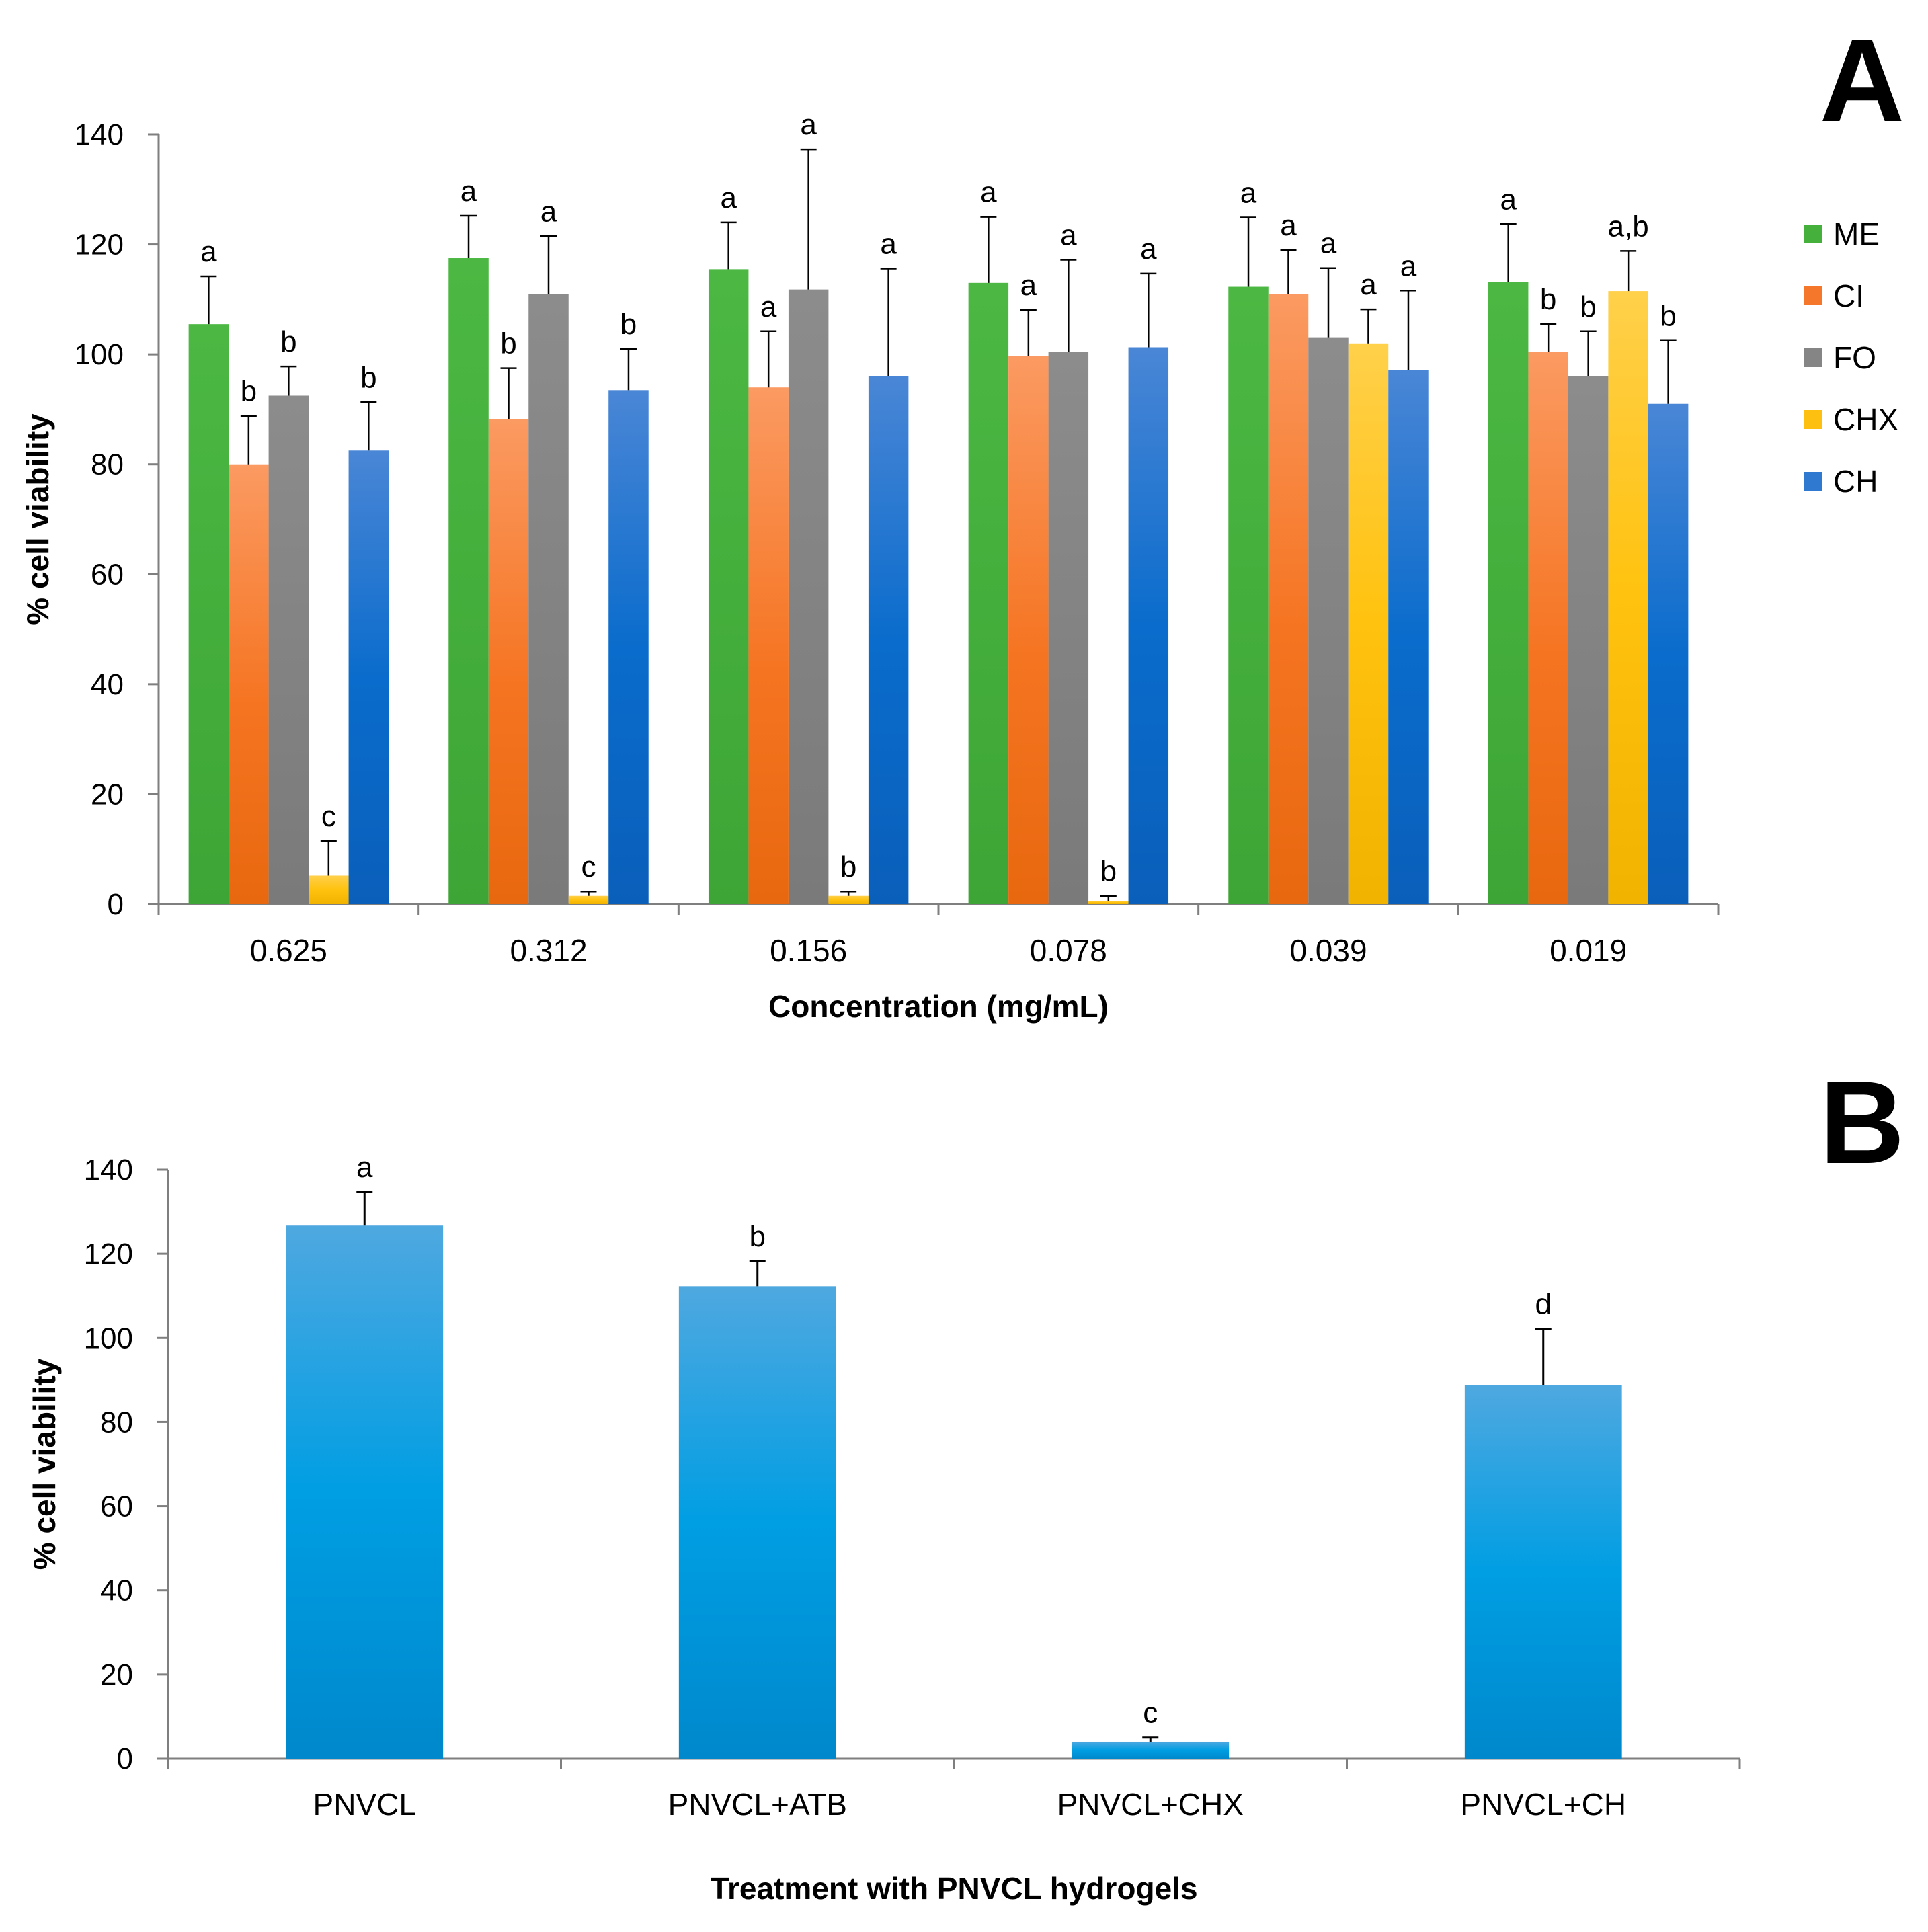  Describe the element at coordinates (1854, 357) in the screenshot. I see `legend-label-fo: FO` at that location.